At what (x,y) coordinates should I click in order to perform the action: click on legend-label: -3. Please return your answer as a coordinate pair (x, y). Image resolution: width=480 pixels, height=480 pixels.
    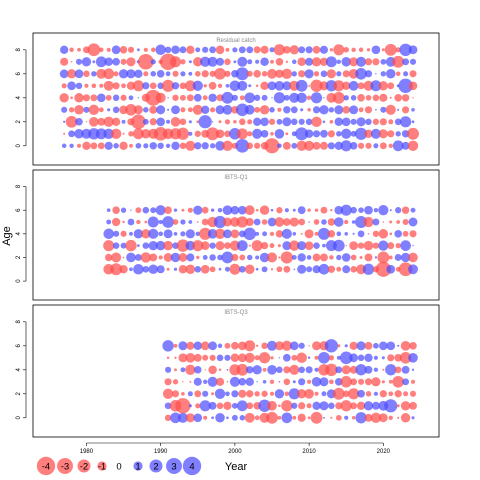
    Looking at the image, I should click on (65, 467).